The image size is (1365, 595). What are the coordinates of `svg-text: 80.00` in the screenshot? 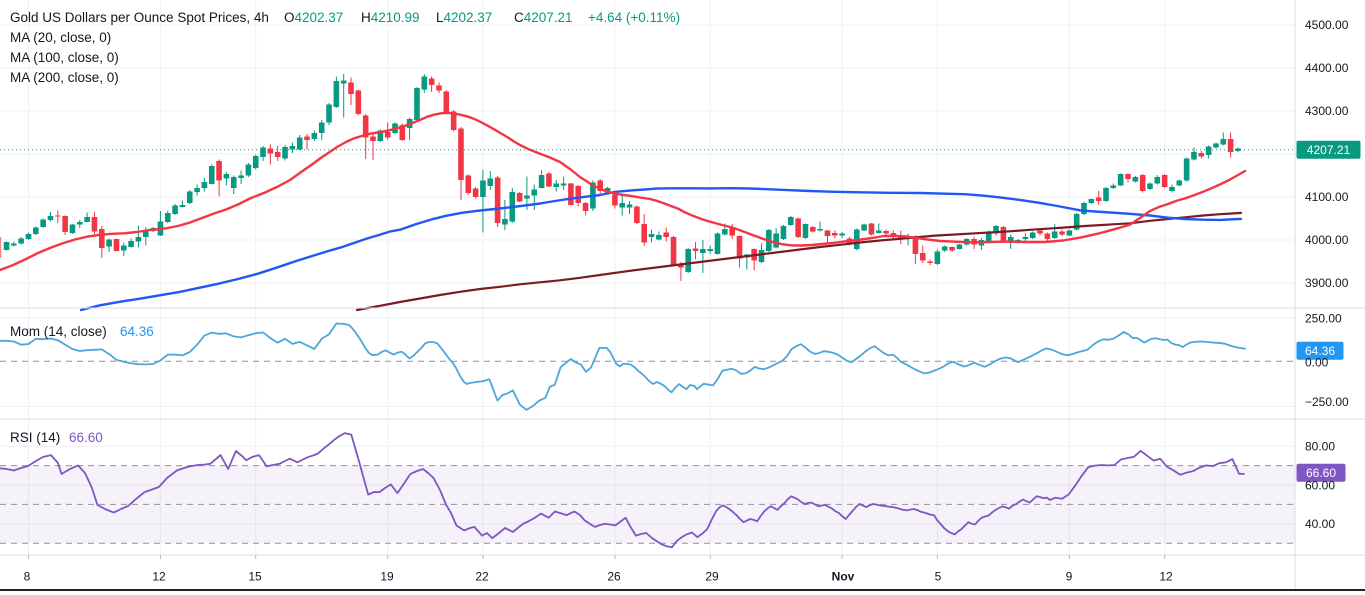 It's located at (1320, 446).